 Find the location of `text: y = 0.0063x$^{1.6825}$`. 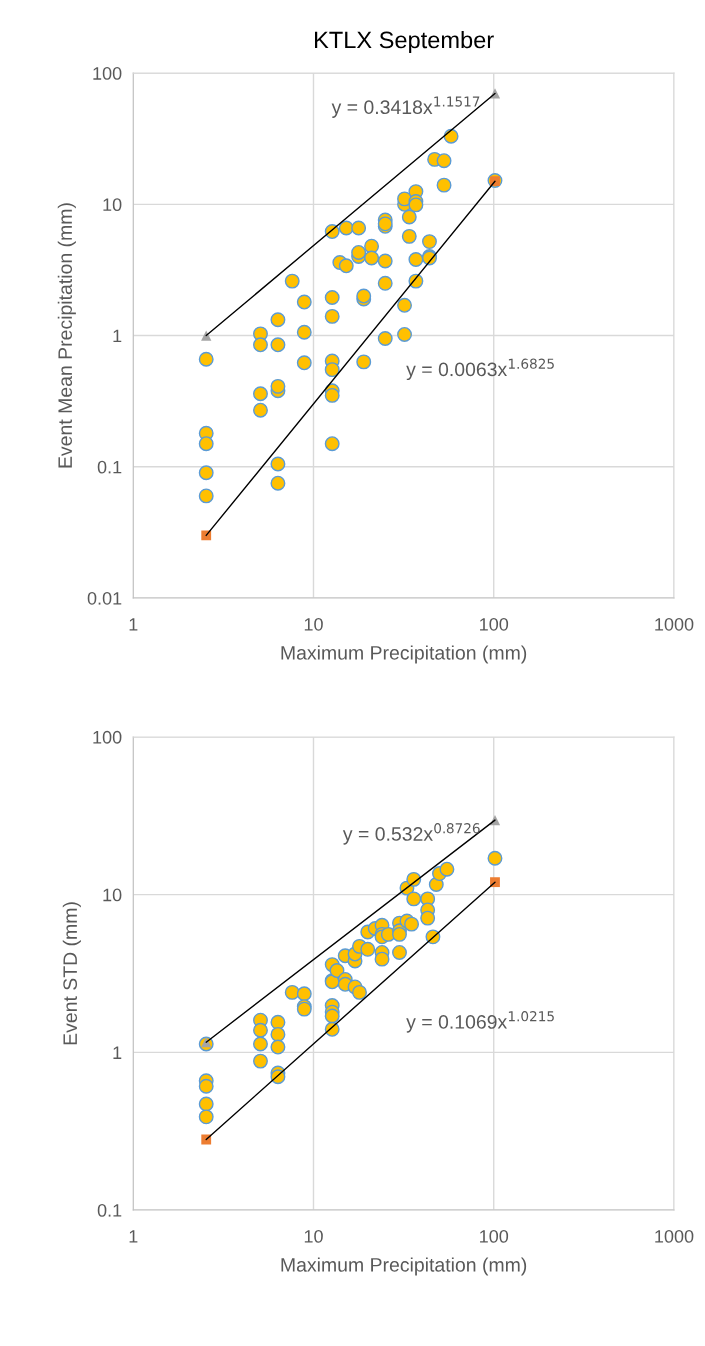

text: y = 0.0063x$^{1.6825}$ is located at coordinates (480, 369).